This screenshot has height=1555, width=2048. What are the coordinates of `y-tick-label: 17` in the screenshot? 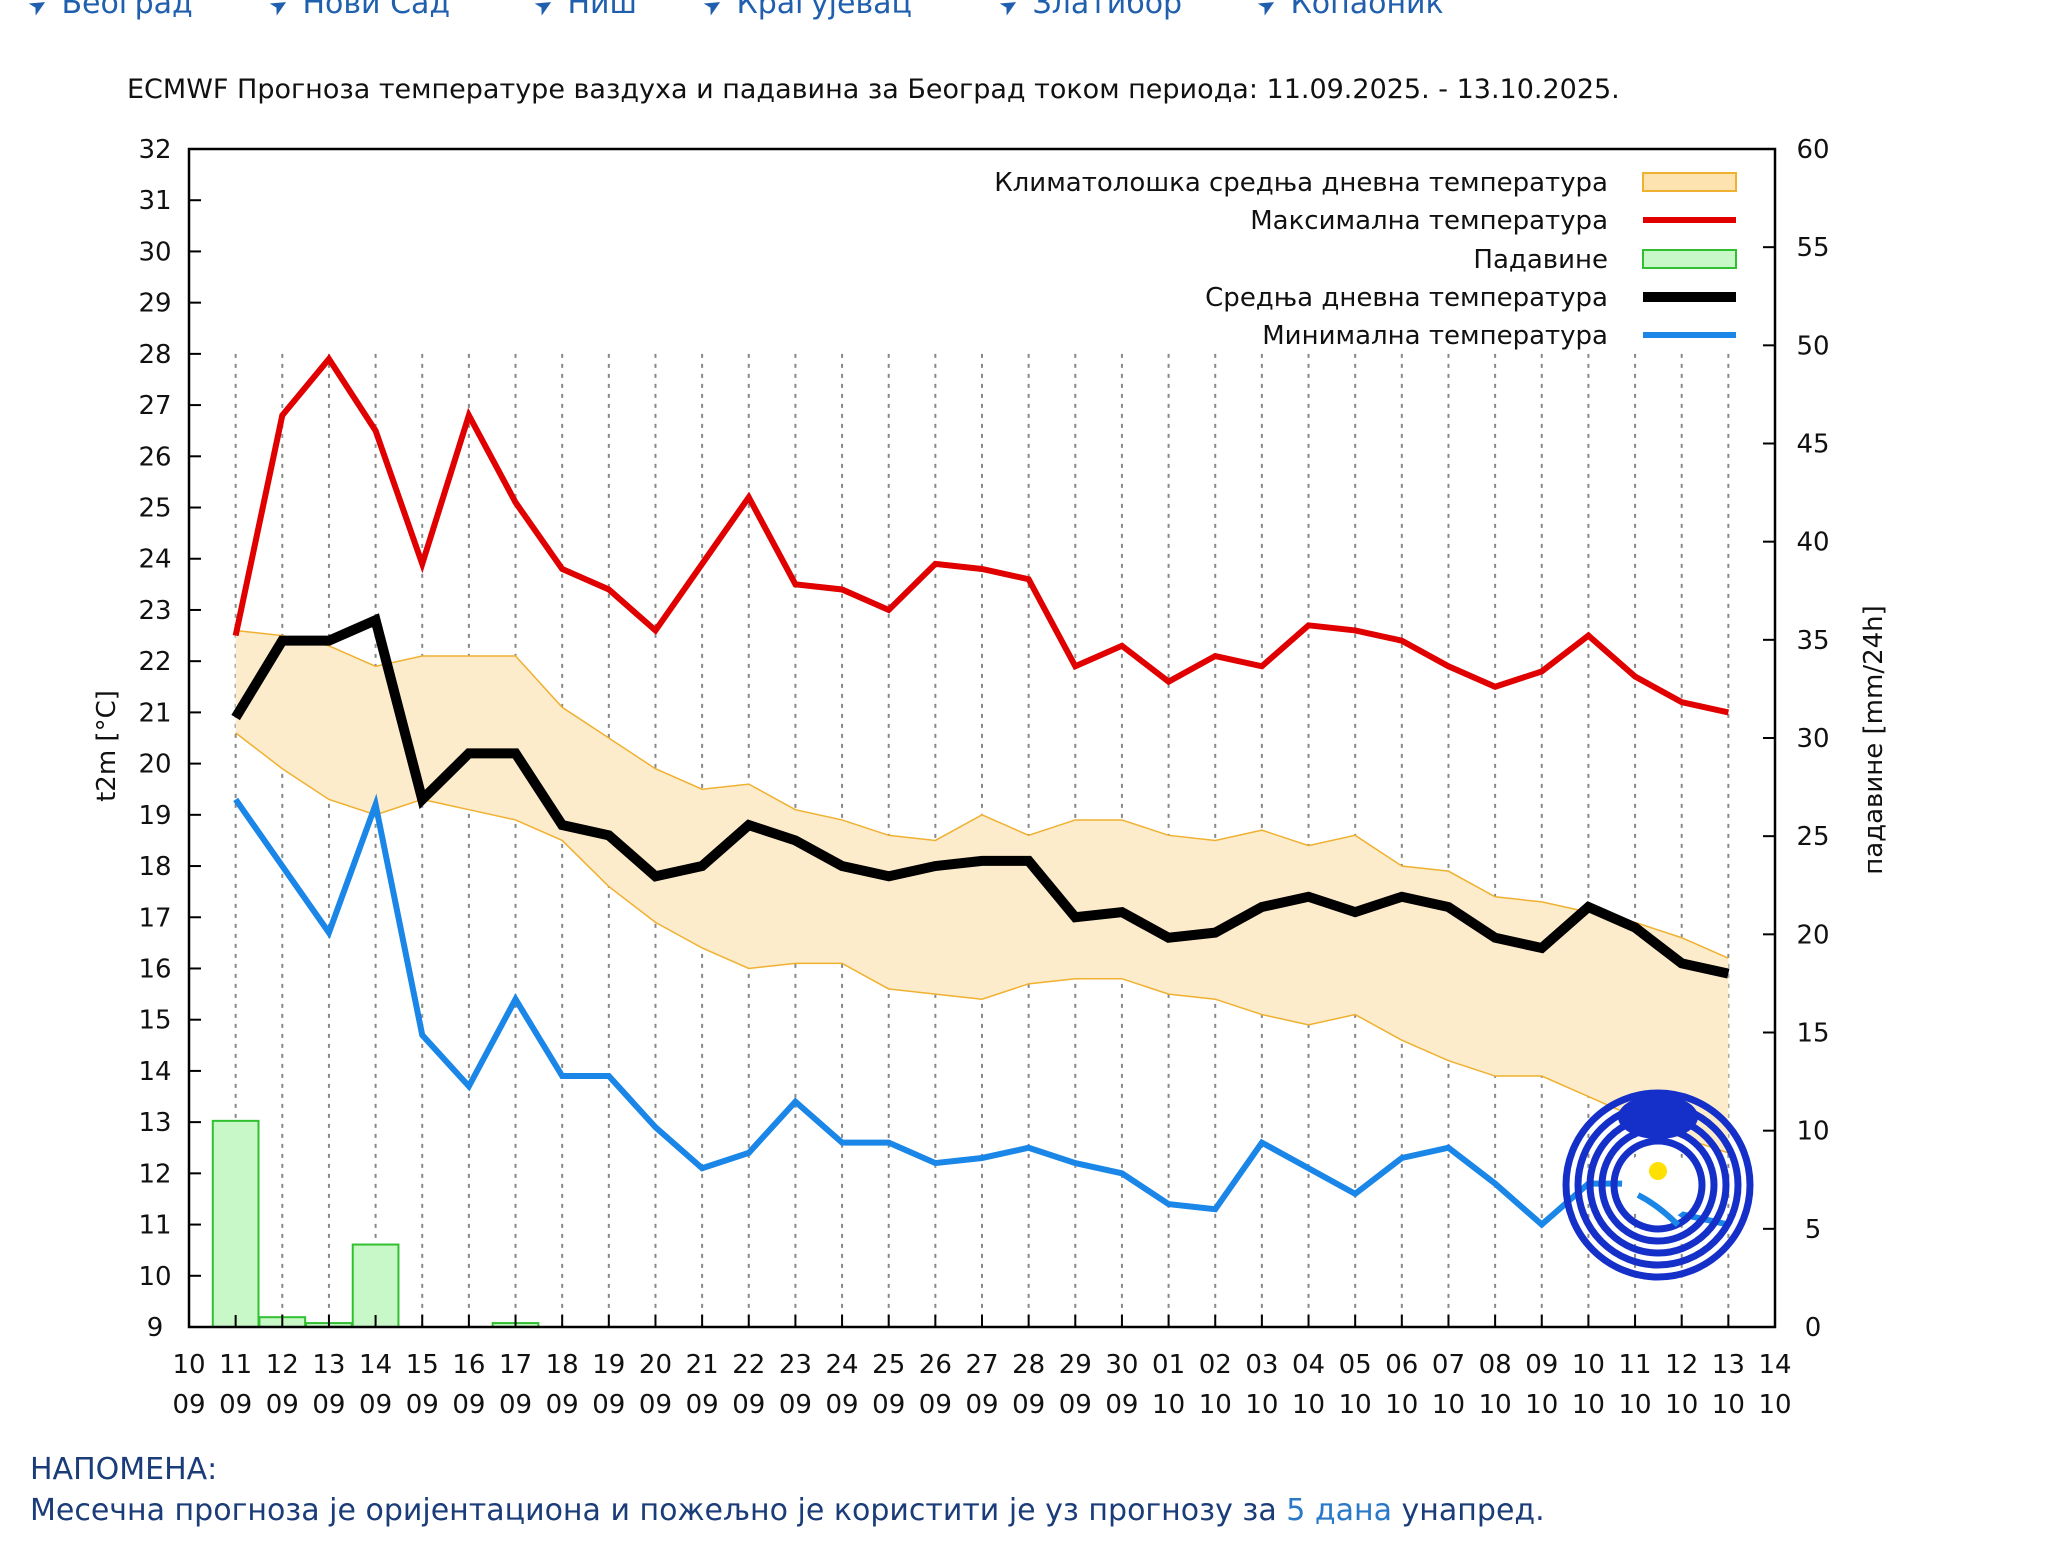 It's located at (154, 918).